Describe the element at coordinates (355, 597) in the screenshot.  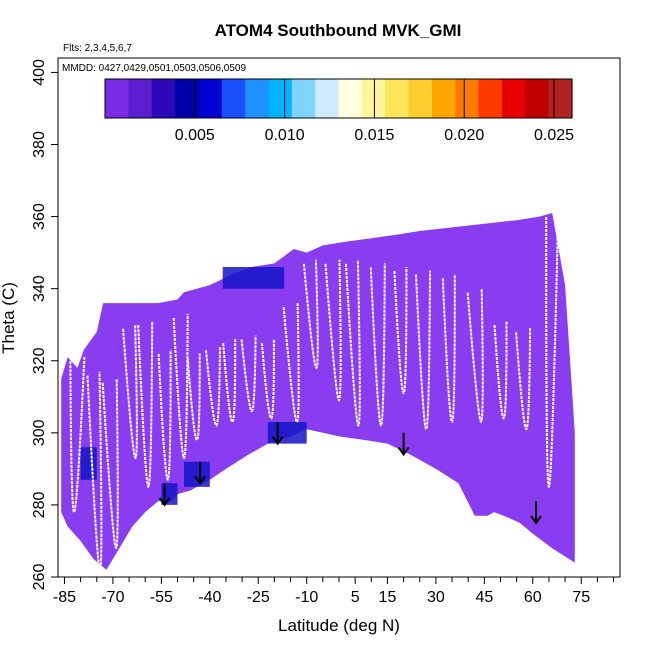
I see `x-tick-label: 5` at that location.